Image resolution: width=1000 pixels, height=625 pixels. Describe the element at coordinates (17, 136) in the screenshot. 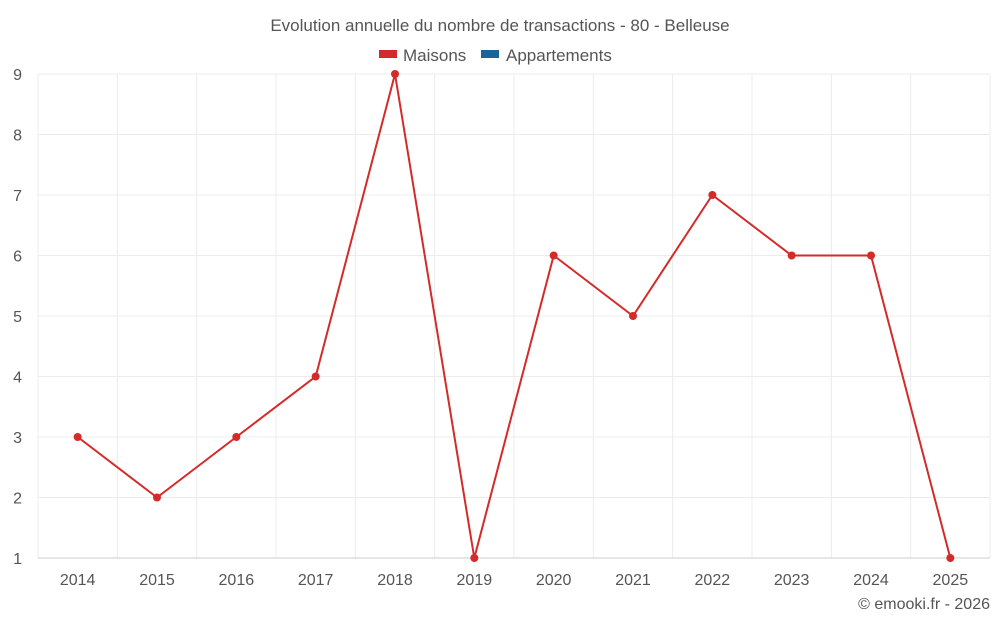

I see `y-tick-label: 8` at that location.